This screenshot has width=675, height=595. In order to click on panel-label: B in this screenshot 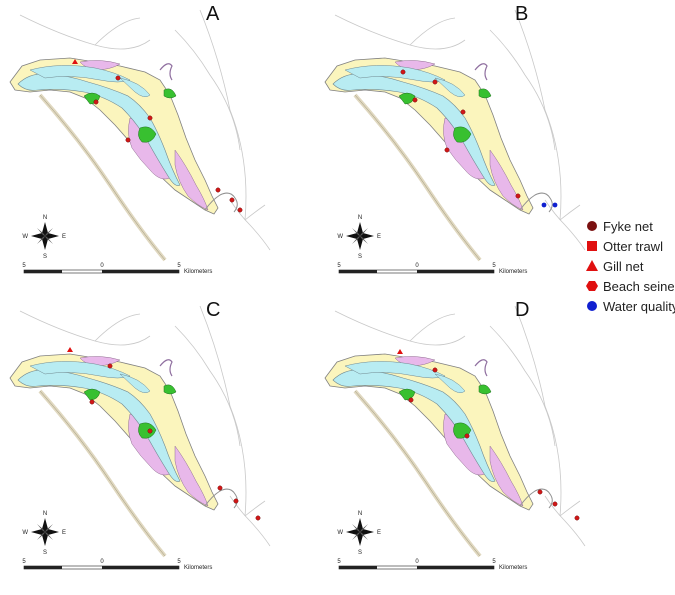, I will do `click(521, 14)`.